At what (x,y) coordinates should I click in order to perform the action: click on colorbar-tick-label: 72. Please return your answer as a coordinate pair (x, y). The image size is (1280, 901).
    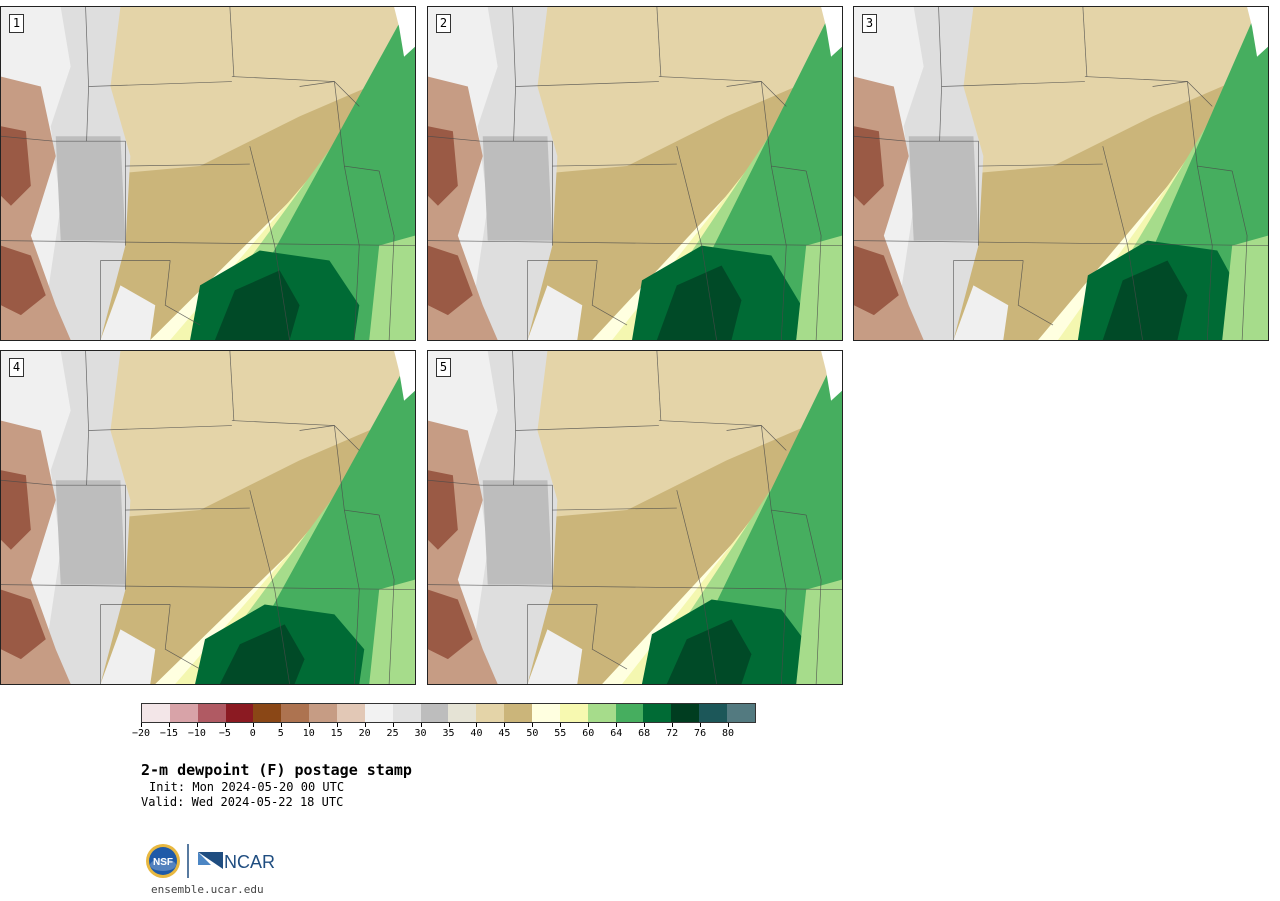
    Looking at the image, I should click on (672, 733).